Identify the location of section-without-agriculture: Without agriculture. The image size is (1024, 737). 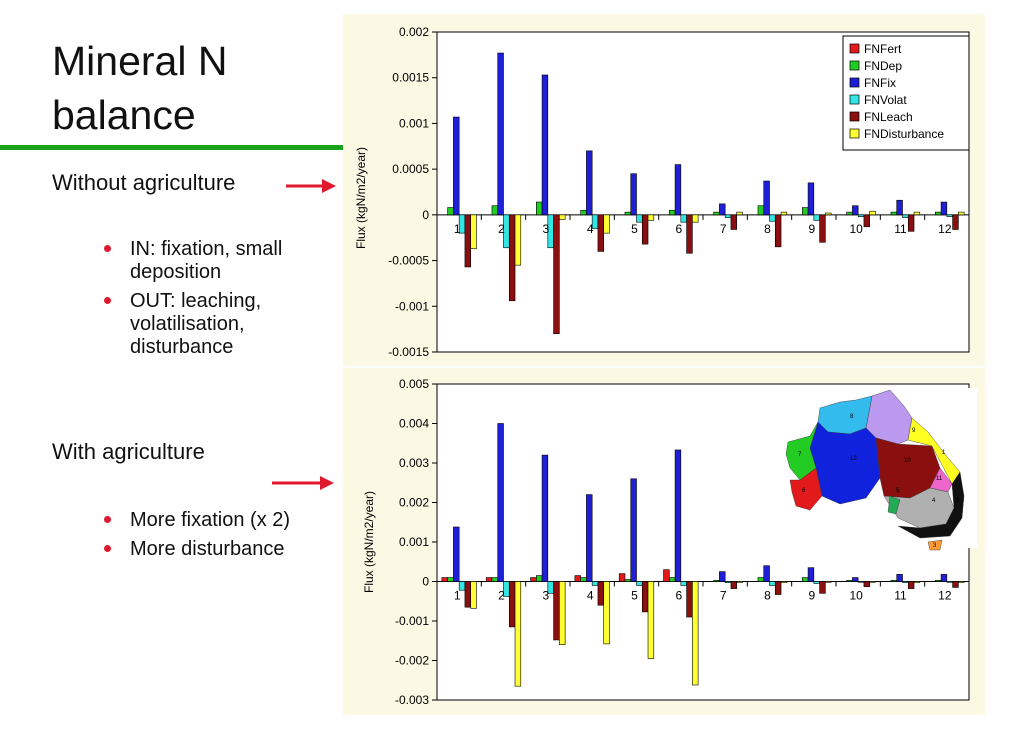
(144, 182).